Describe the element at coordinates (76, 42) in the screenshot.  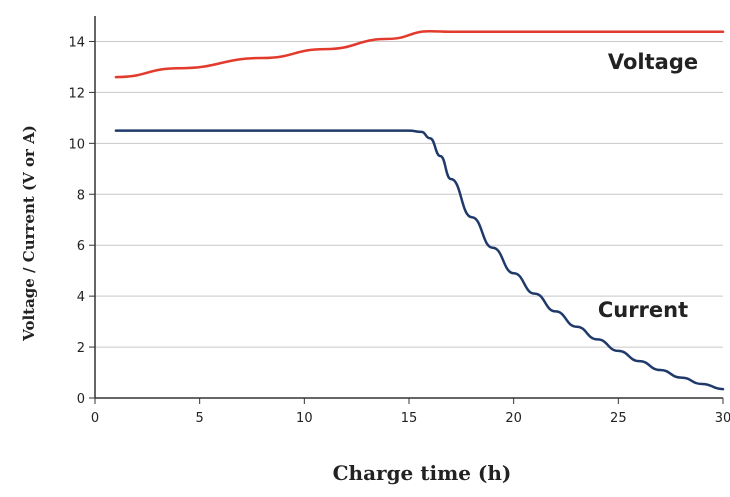
I see `y-tick-label-14: 14` at that location.